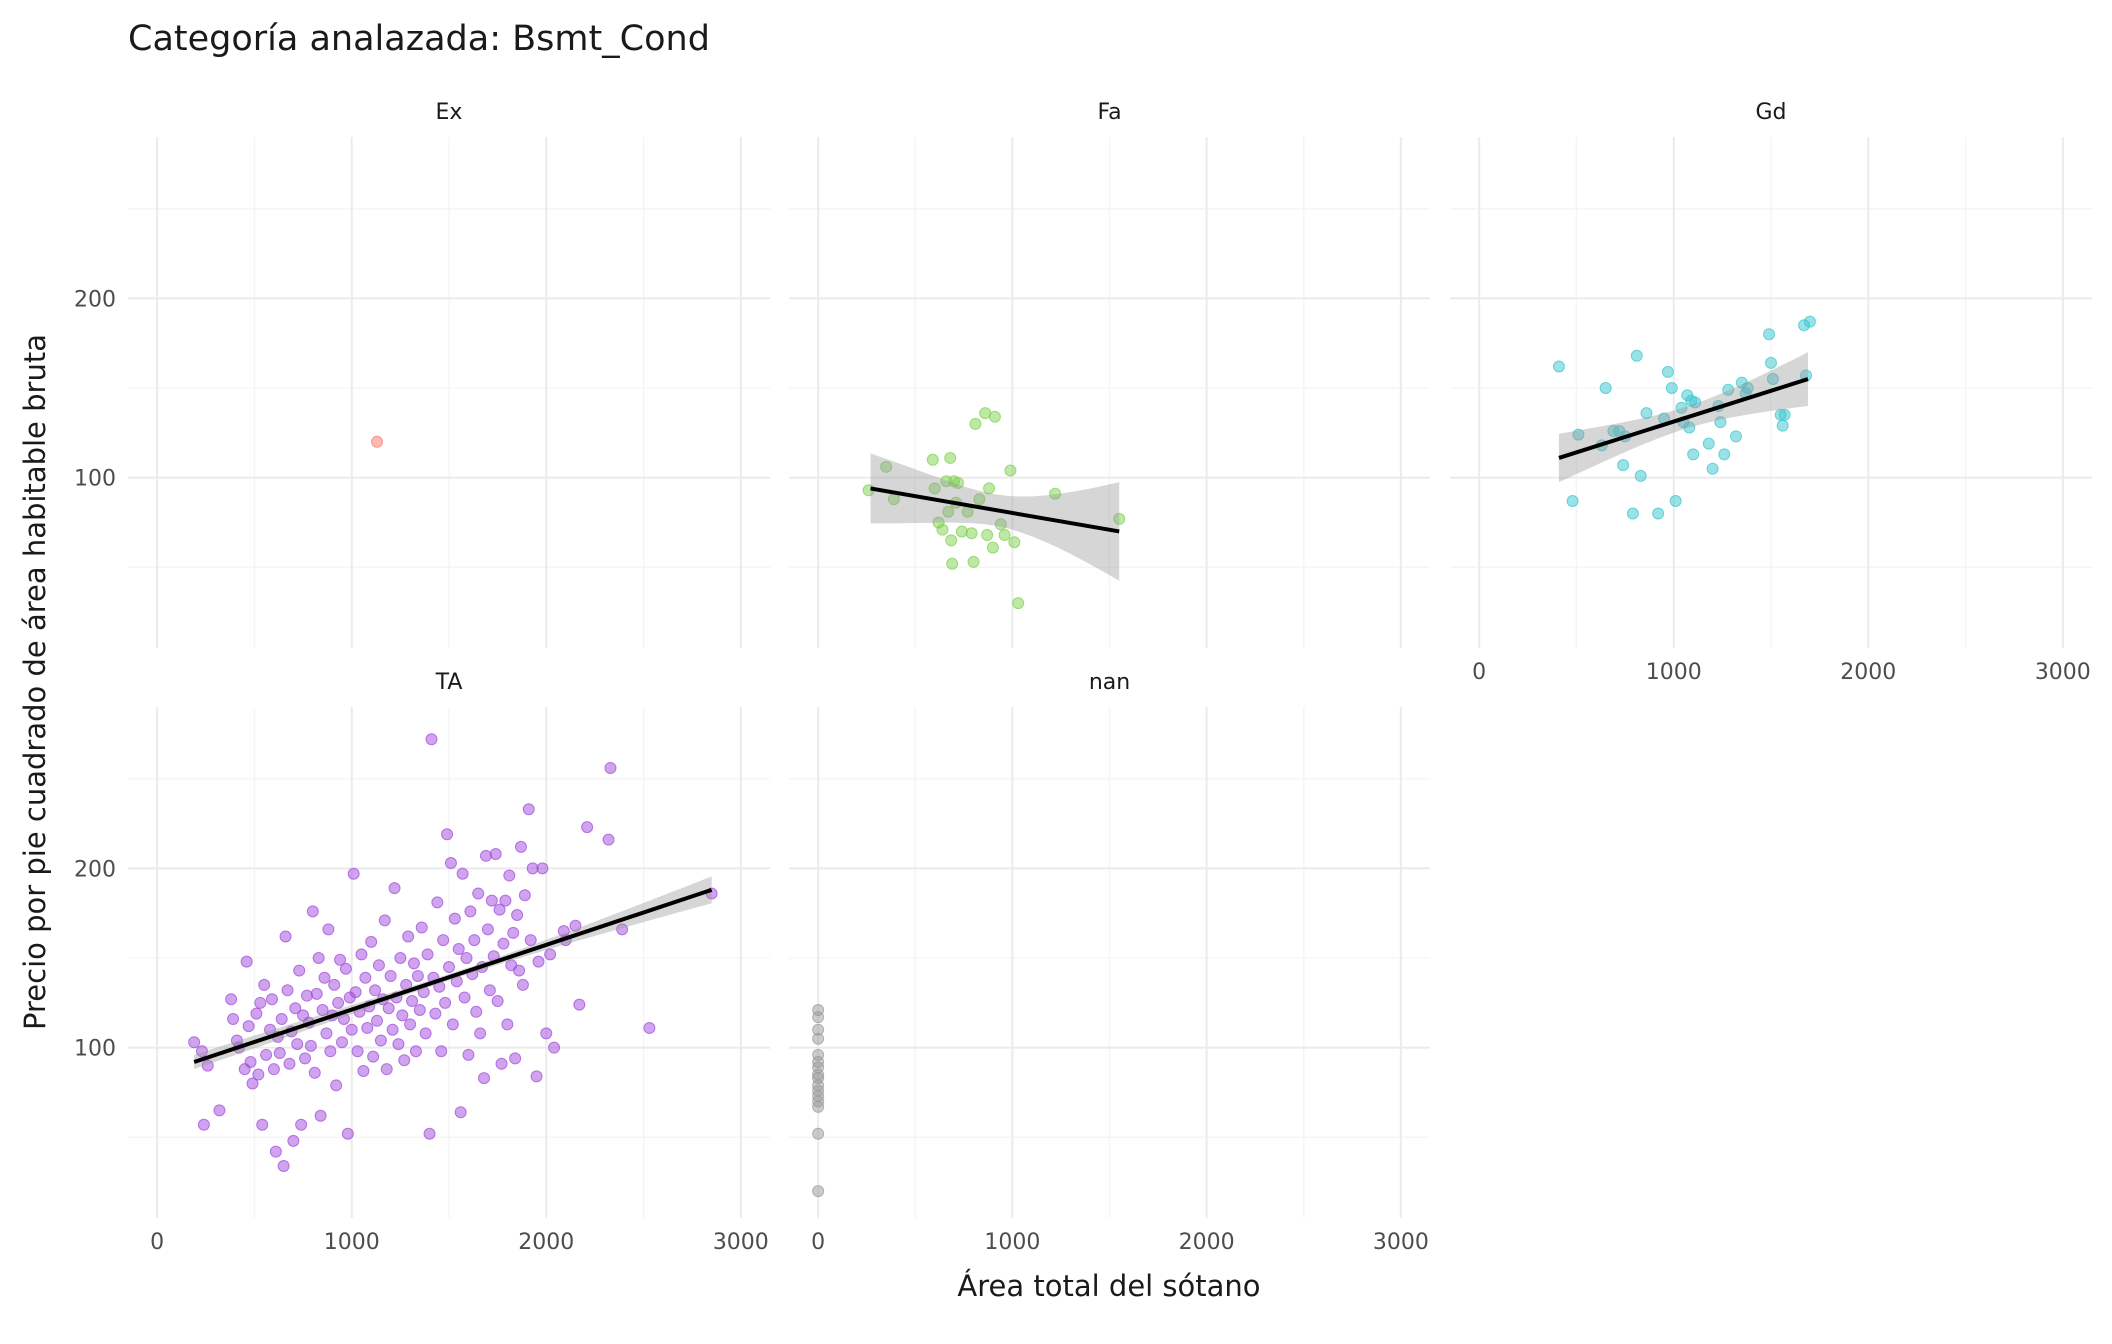 This screenshot has width=2112, height=1344. I want to click on panel-Ex: Ex 100 200, so click(422, 374).